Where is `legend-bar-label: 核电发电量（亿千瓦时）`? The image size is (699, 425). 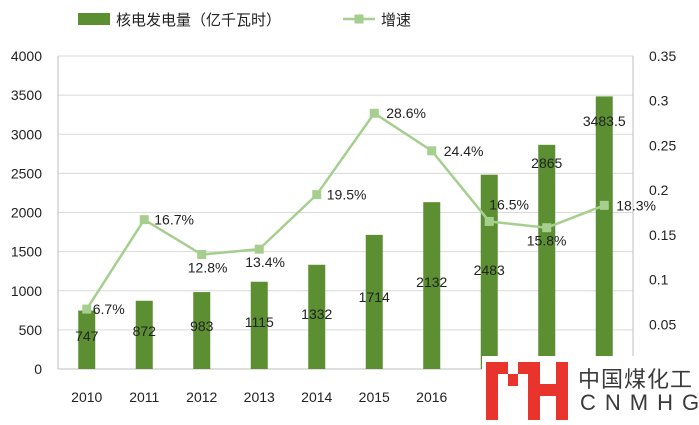 legend-bar-label: 核电发电量（亿千瓦时） is located at coordinates (198, 20).